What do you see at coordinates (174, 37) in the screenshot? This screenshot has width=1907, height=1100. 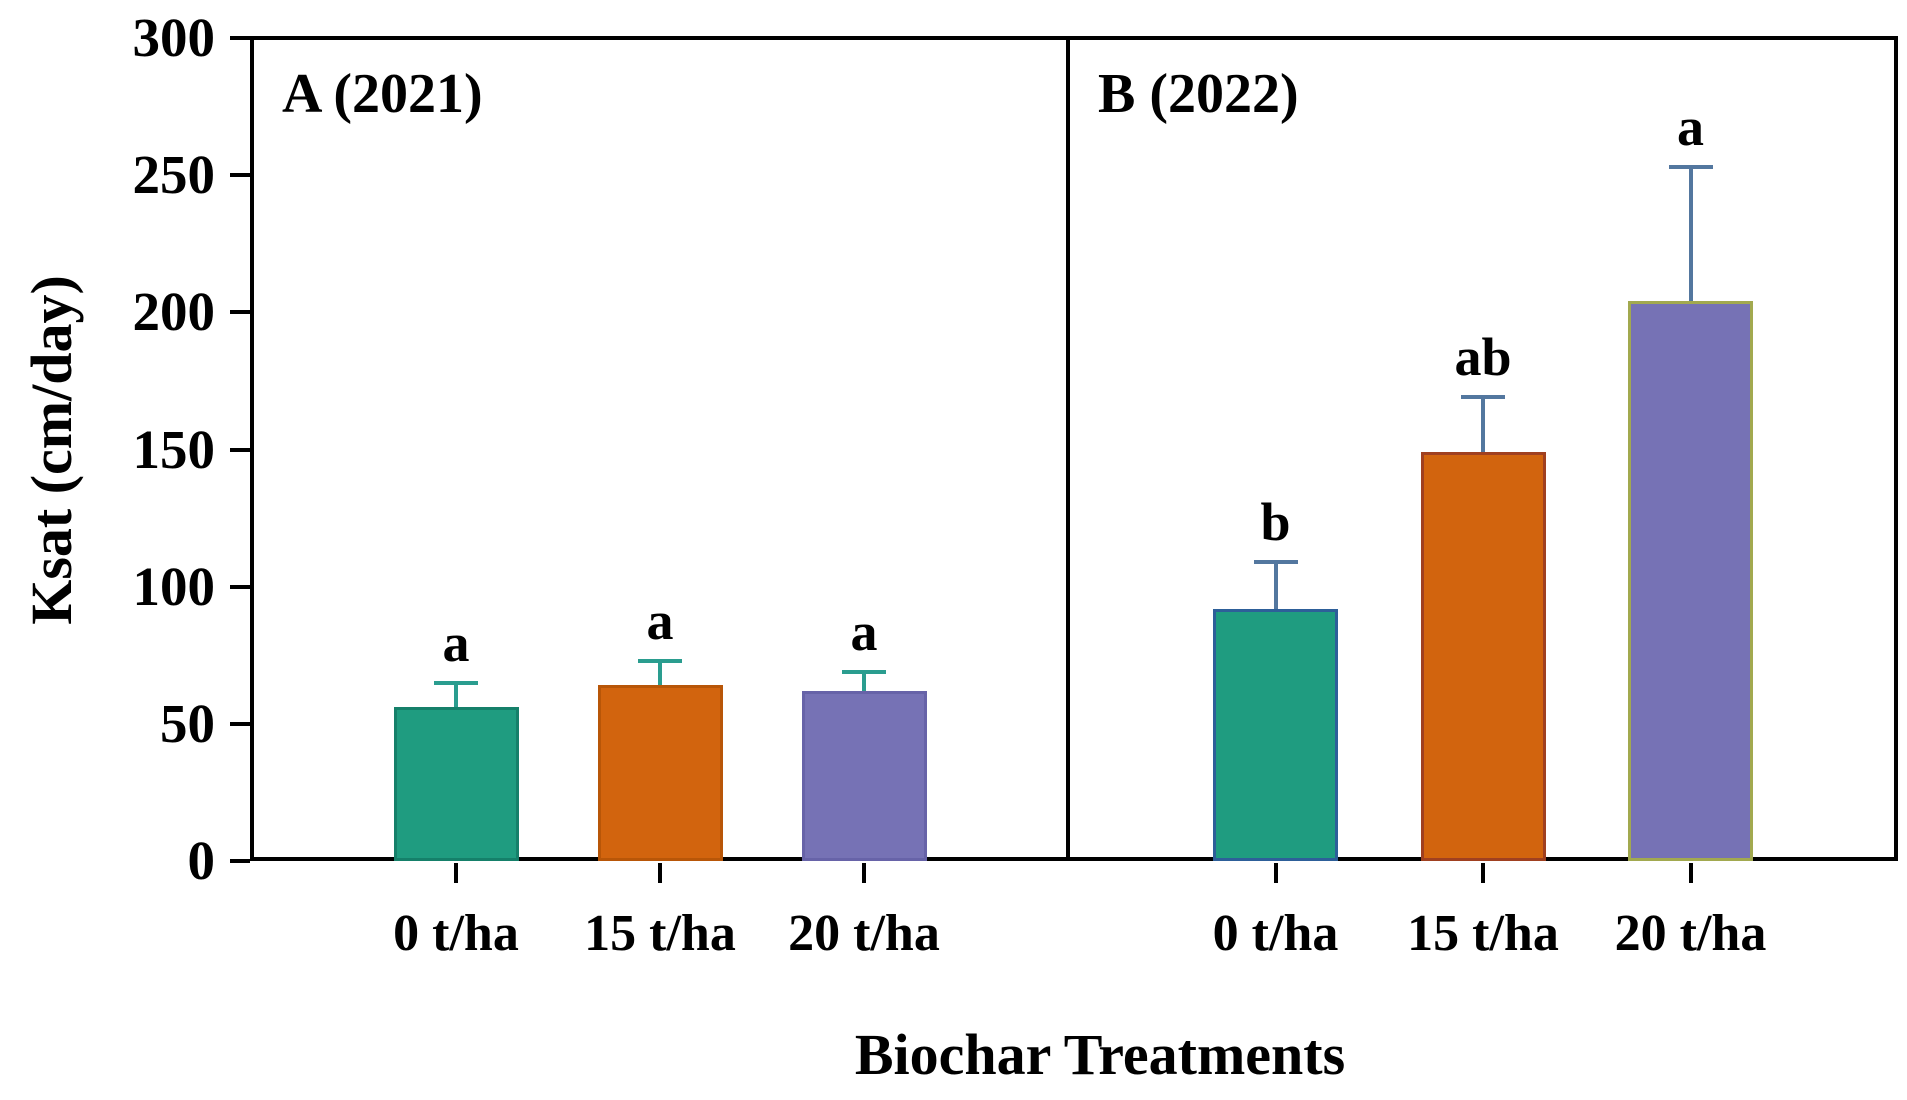 I see `y-tick-label: 300` at bounding box center [174, 37].